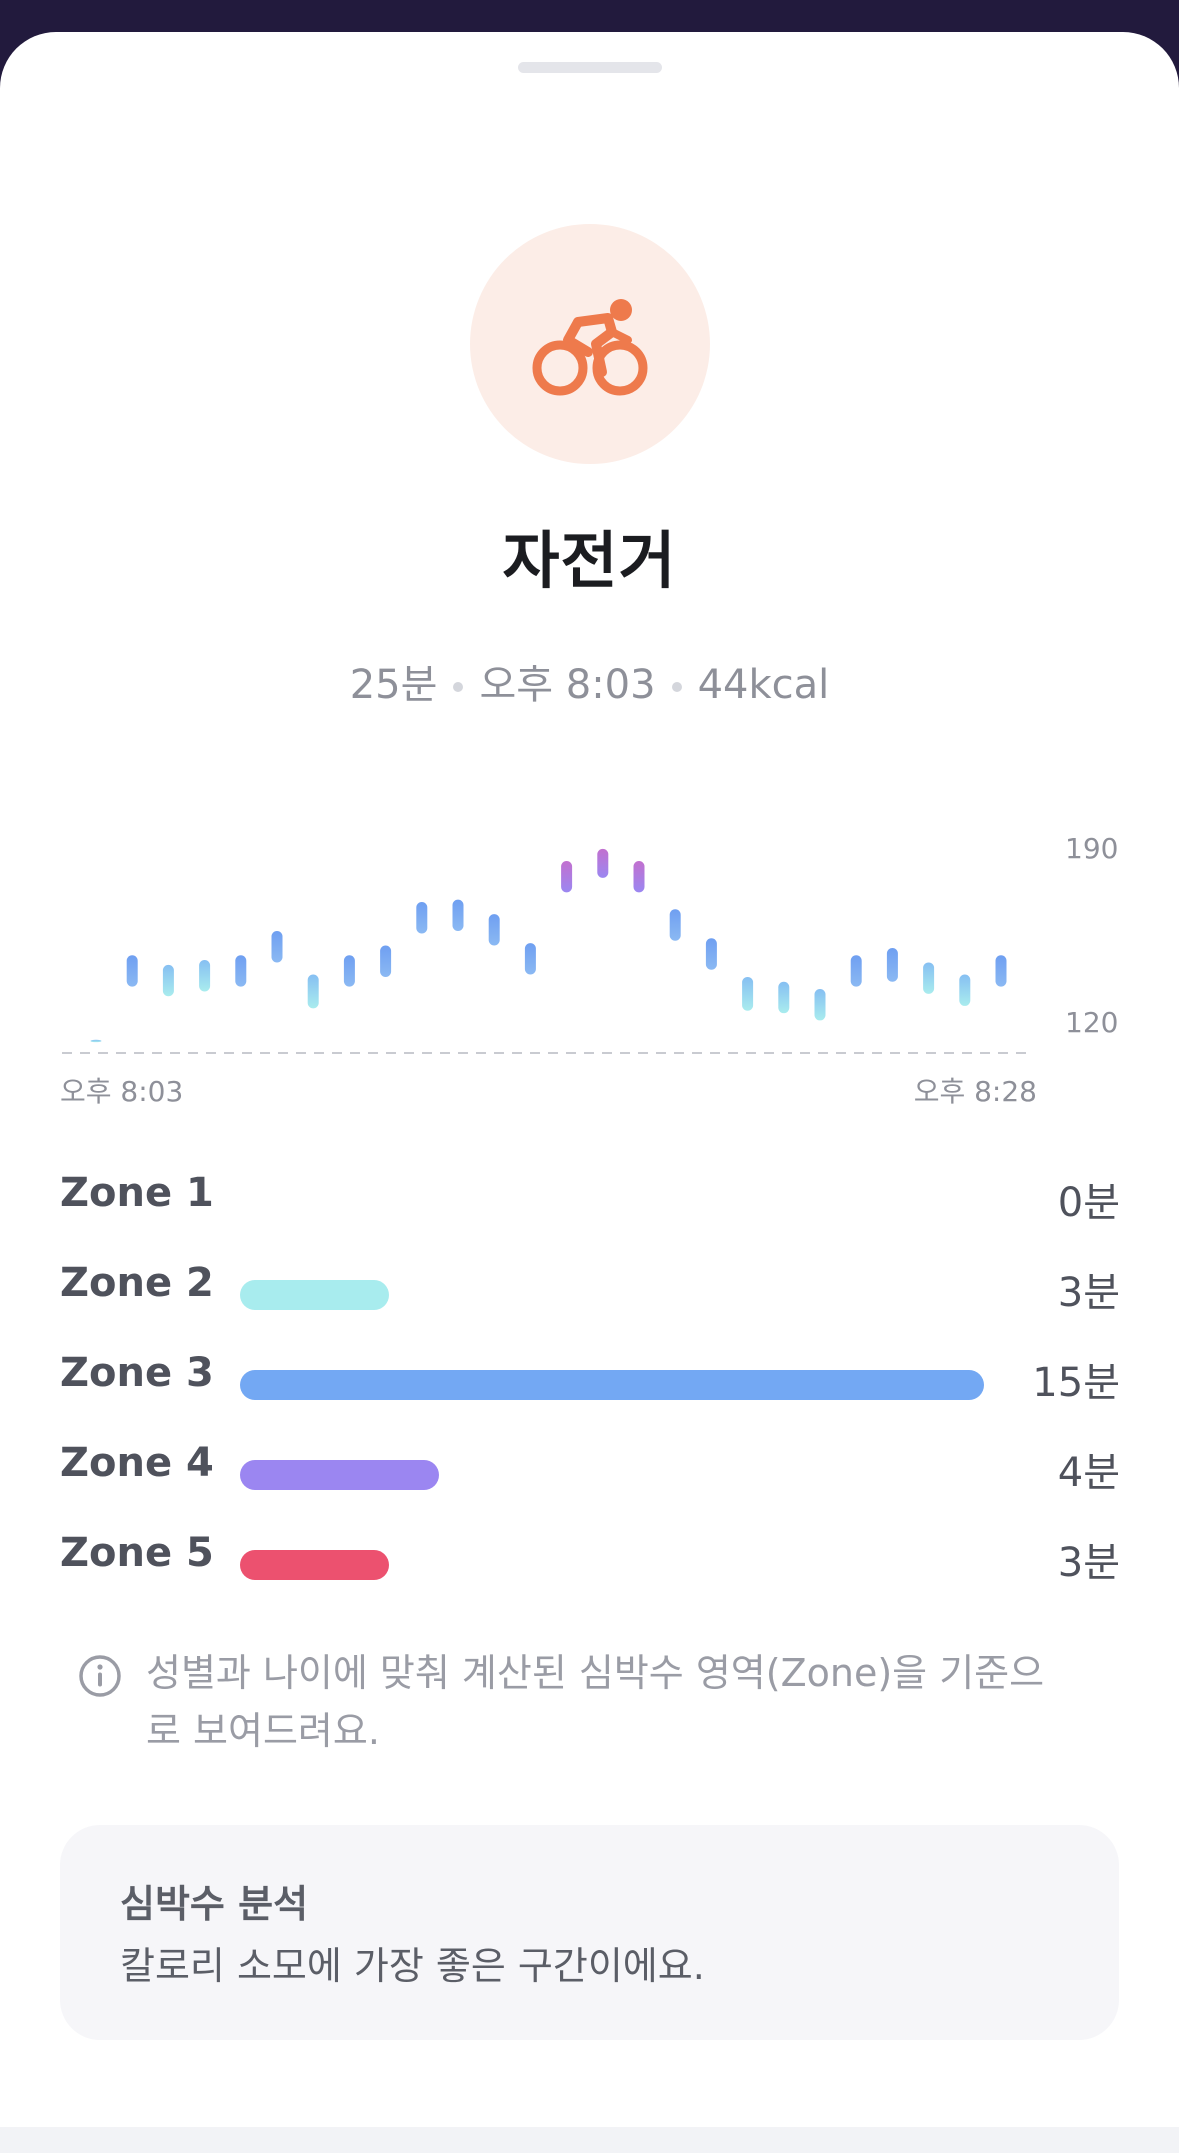  Describe the element at coordinates (547, 951) in the screenshot. I see `heart-rate-chart-svg` at that location.